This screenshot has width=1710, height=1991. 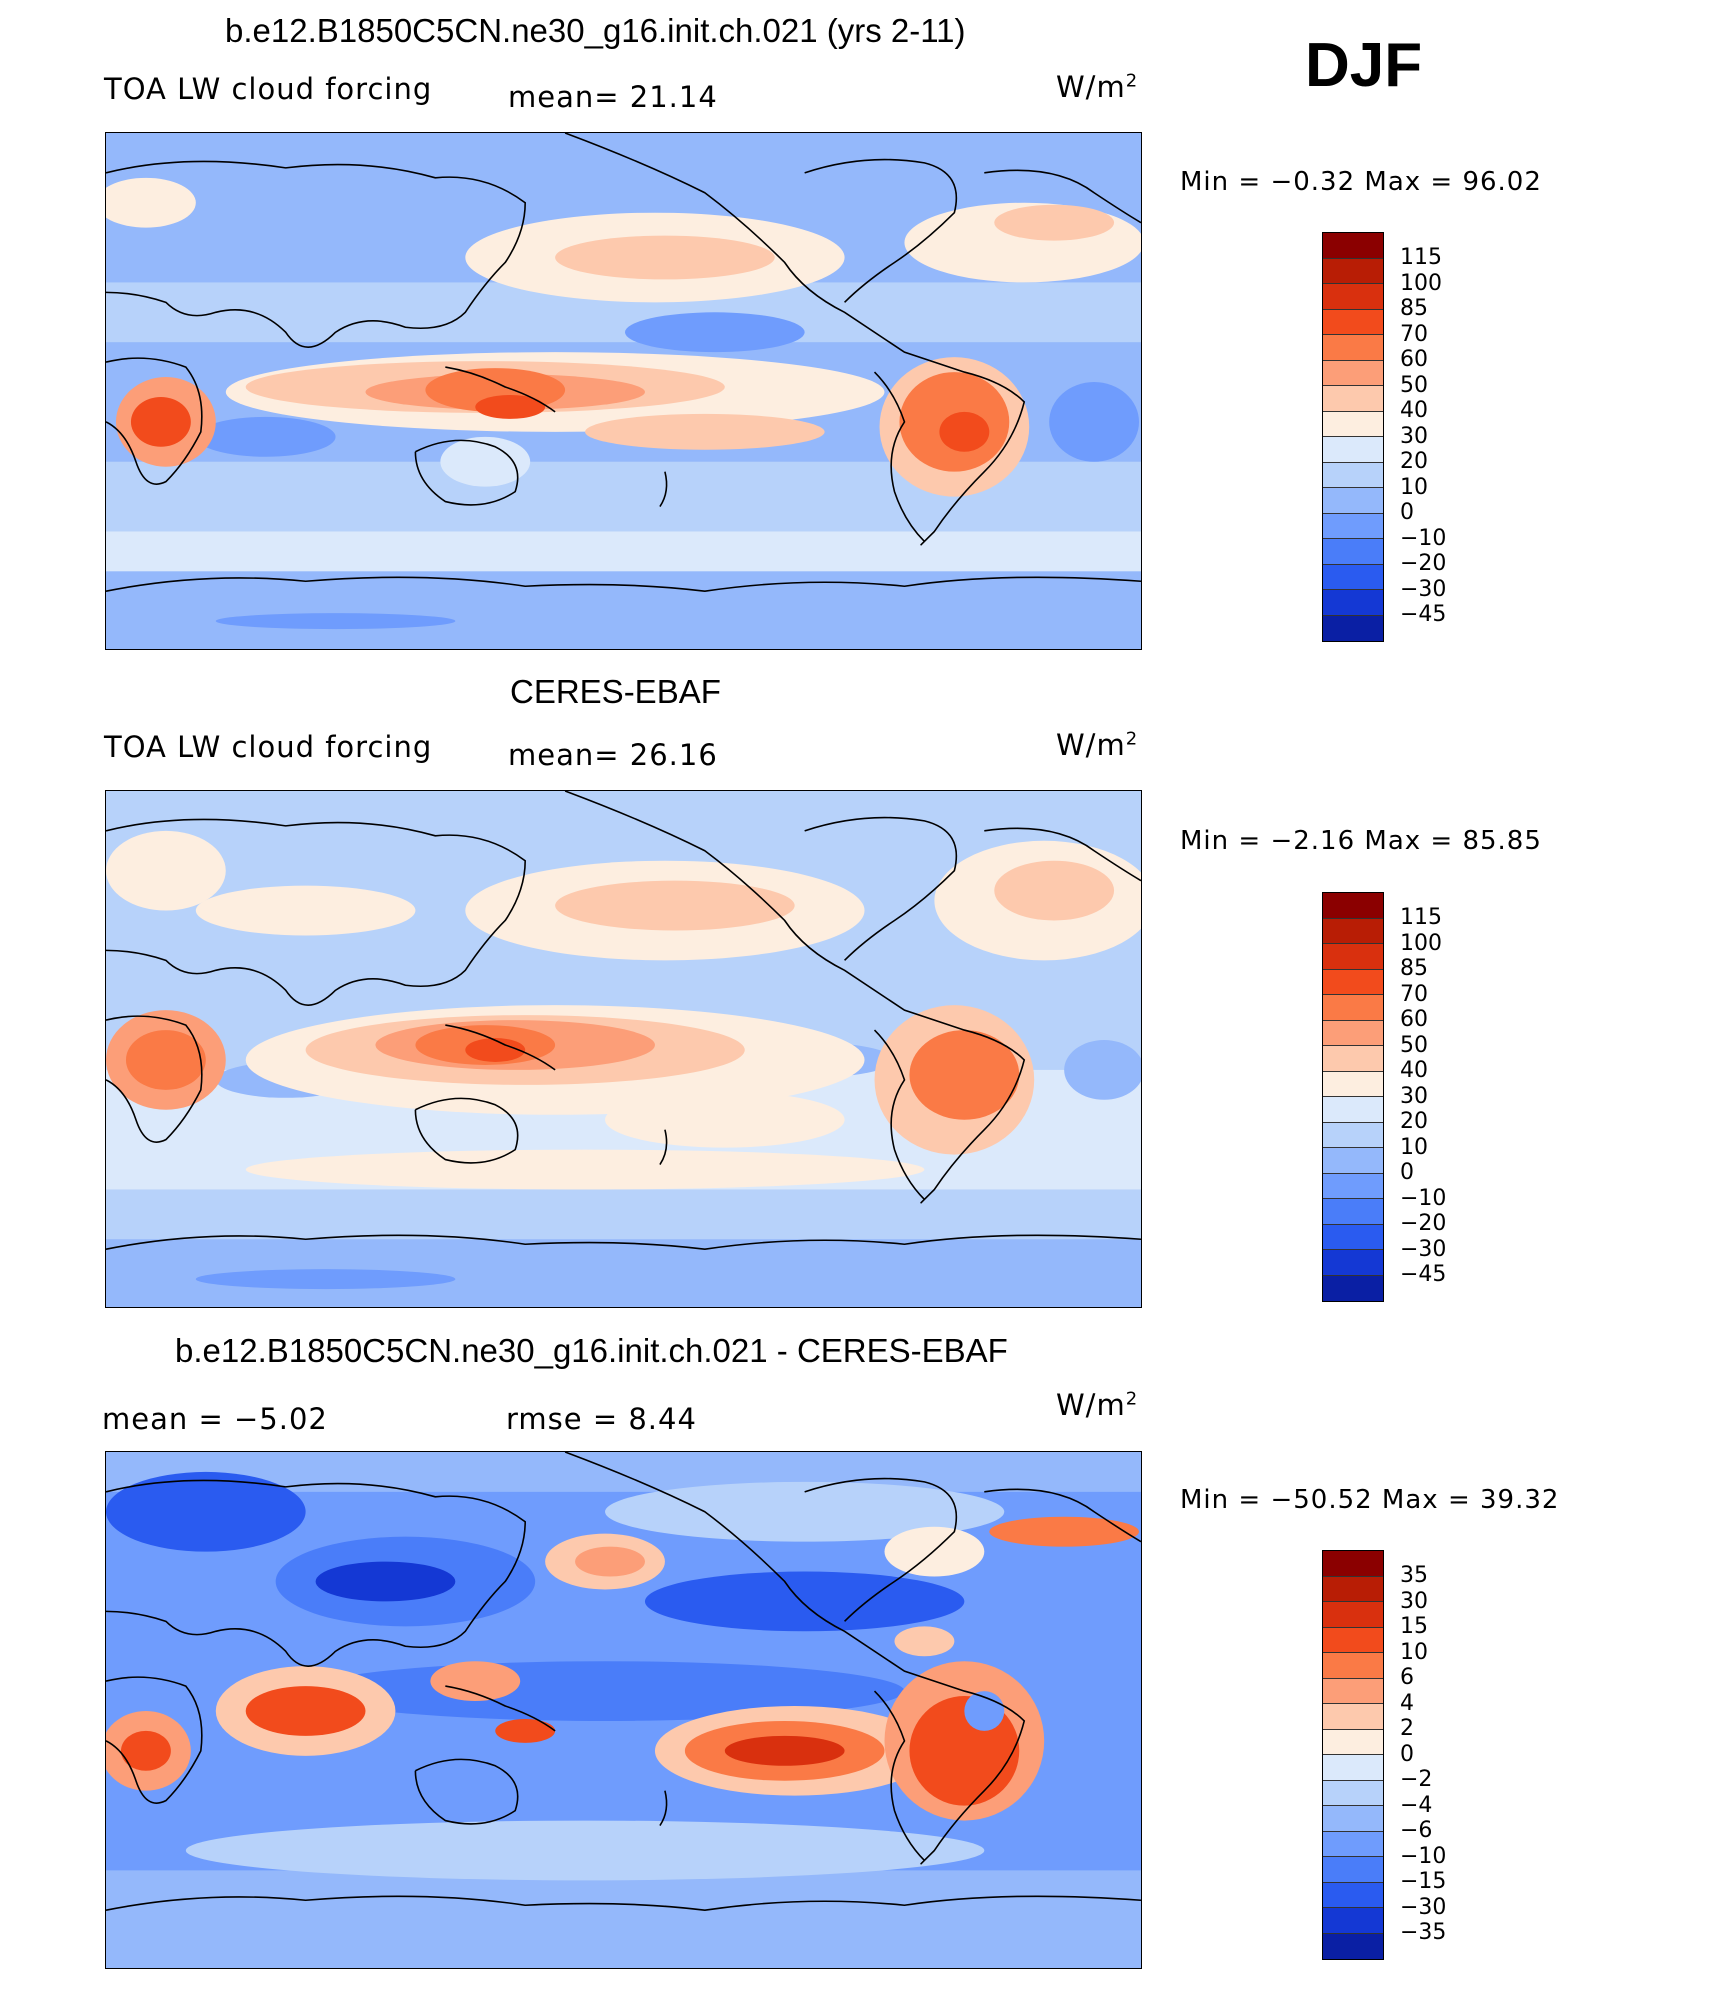 I want to click on panel2-colorbar, so click(x=1353, y=1097).